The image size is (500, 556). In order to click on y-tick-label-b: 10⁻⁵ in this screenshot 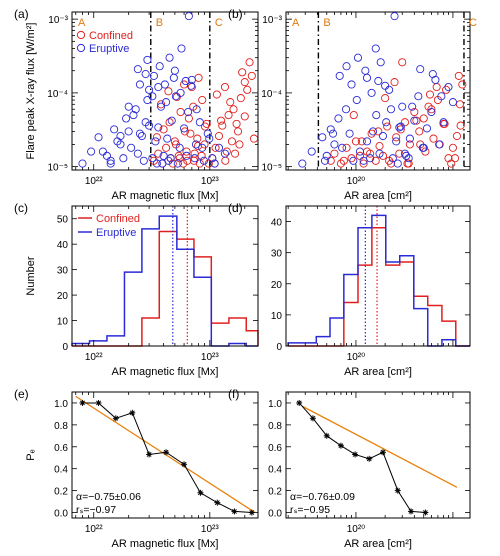, I will do `click(271, 168)`.